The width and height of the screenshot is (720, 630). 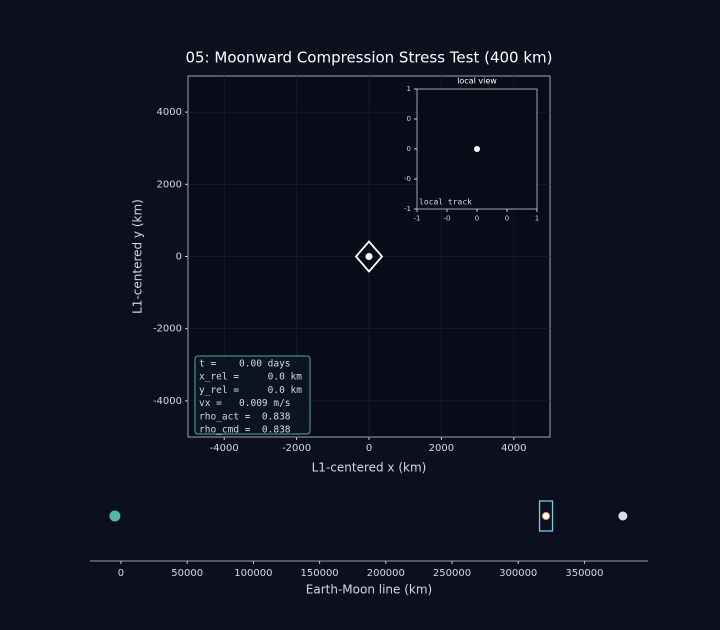 What do you see at coordinates (320, 573) in the screenshot?
I see `x-tick-label: 150000` at bounding box center [320, 573].